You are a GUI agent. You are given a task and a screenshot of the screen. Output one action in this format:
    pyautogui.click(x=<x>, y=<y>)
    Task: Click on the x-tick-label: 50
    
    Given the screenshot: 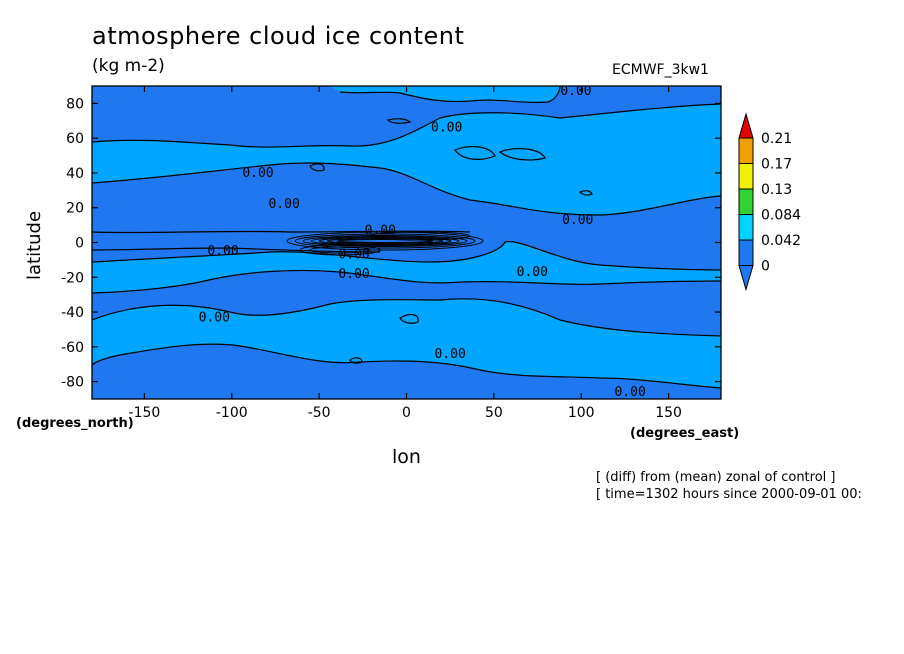 What is the action you would take?
    pyautogui.click(x=494, y=413)
    